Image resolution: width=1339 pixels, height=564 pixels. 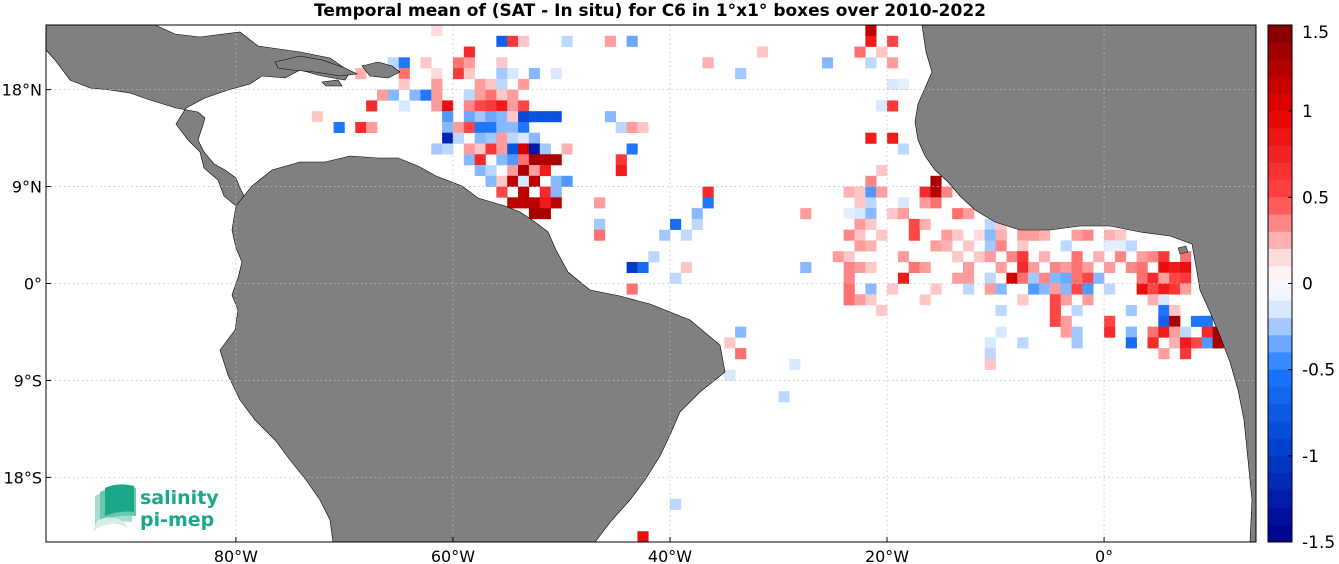 I want to click on colorbar-tick-label: -1.5, so click(x=1318, y=543).